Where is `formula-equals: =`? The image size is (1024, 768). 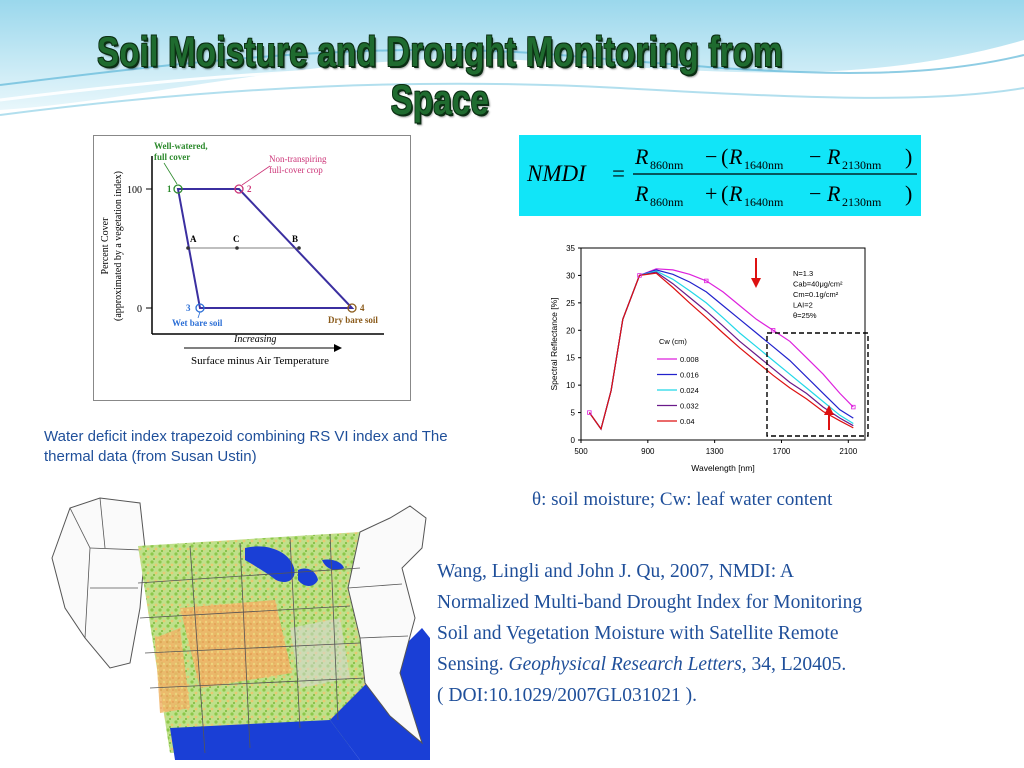 formula-equals: = is located at coordinates (618, 173).